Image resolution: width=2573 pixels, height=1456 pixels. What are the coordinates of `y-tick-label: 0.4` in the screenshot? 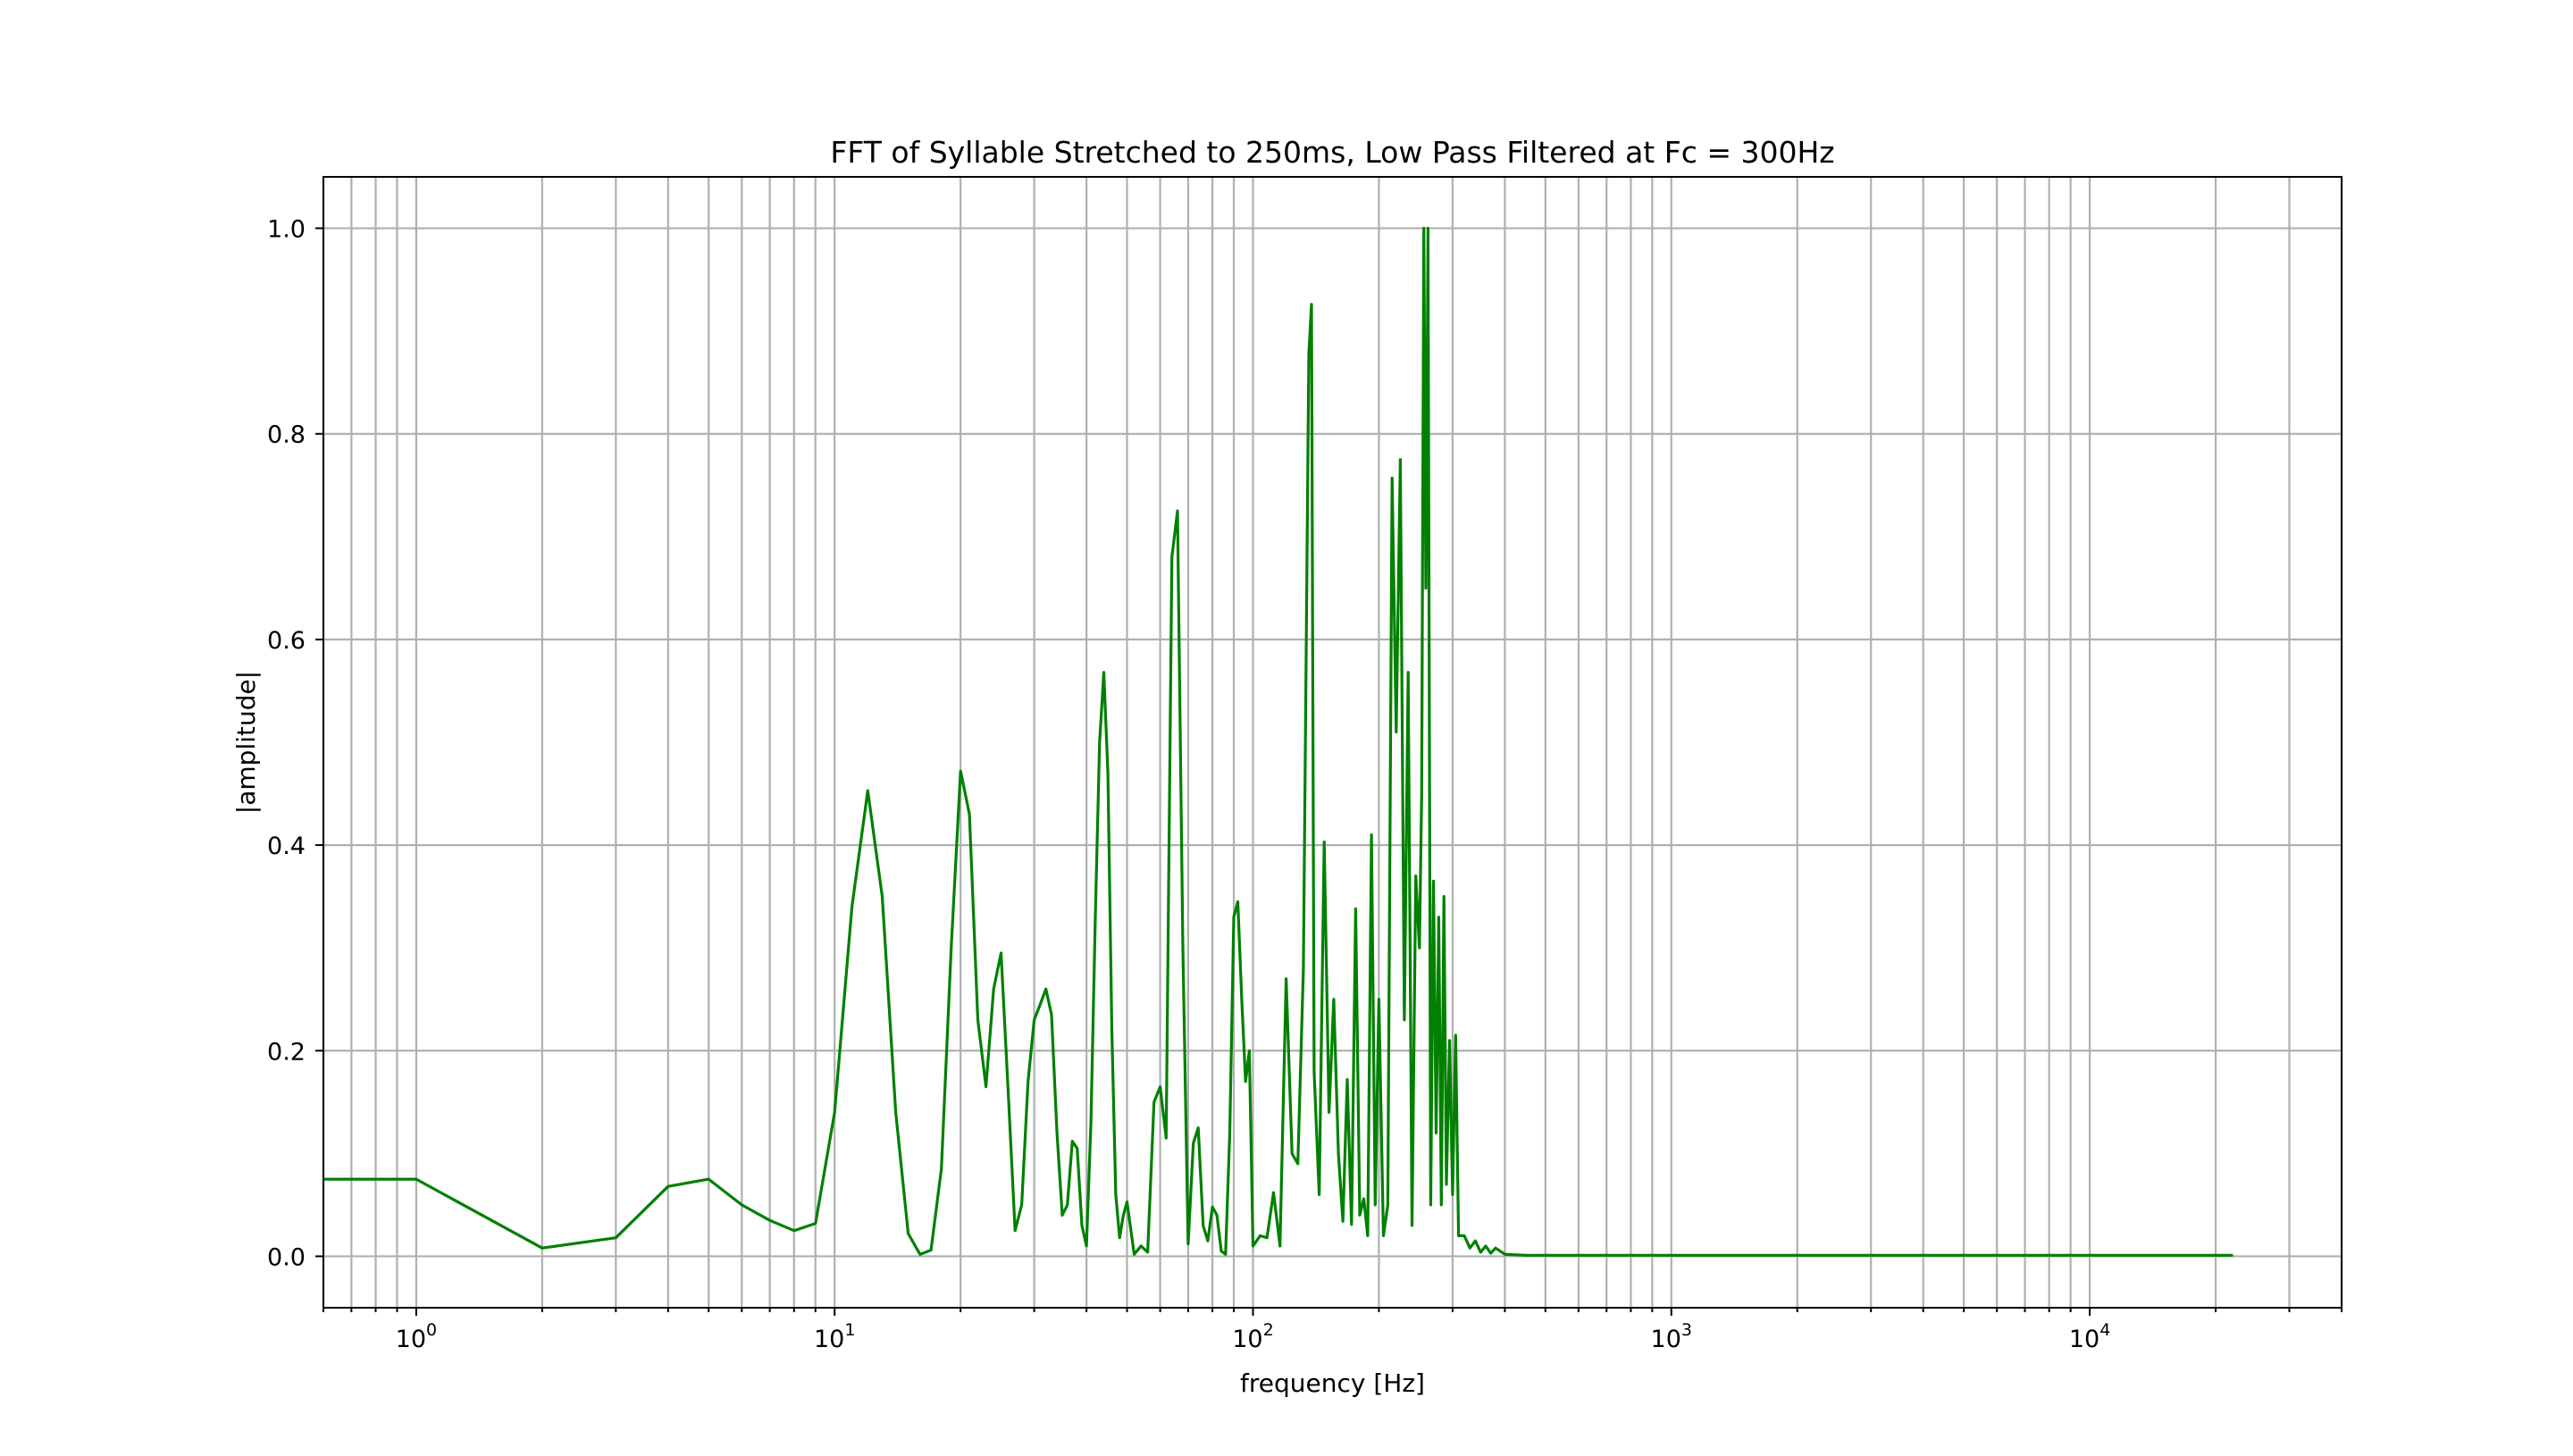 It's located at (286, 846).